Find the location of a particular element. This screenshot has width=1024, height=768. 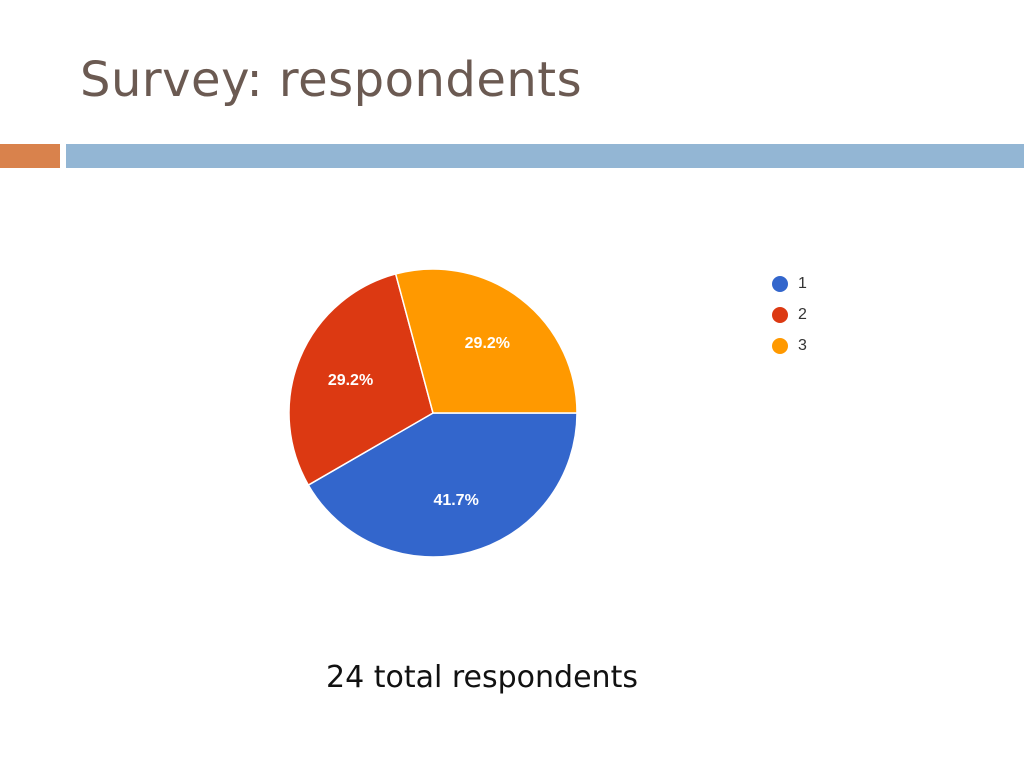

chart-legend: 1 2 3 is located at coordinates (789, 314).